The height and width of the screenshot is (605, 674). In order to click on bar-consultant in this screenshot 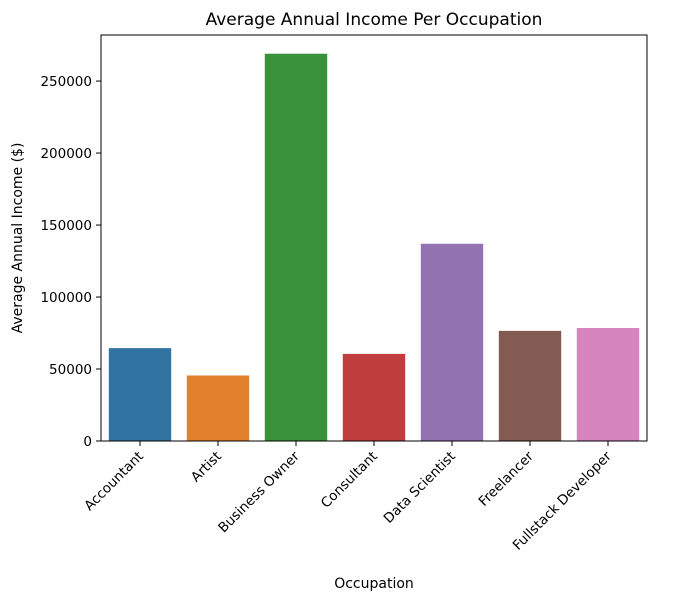, I will do `click(374, 397)`.